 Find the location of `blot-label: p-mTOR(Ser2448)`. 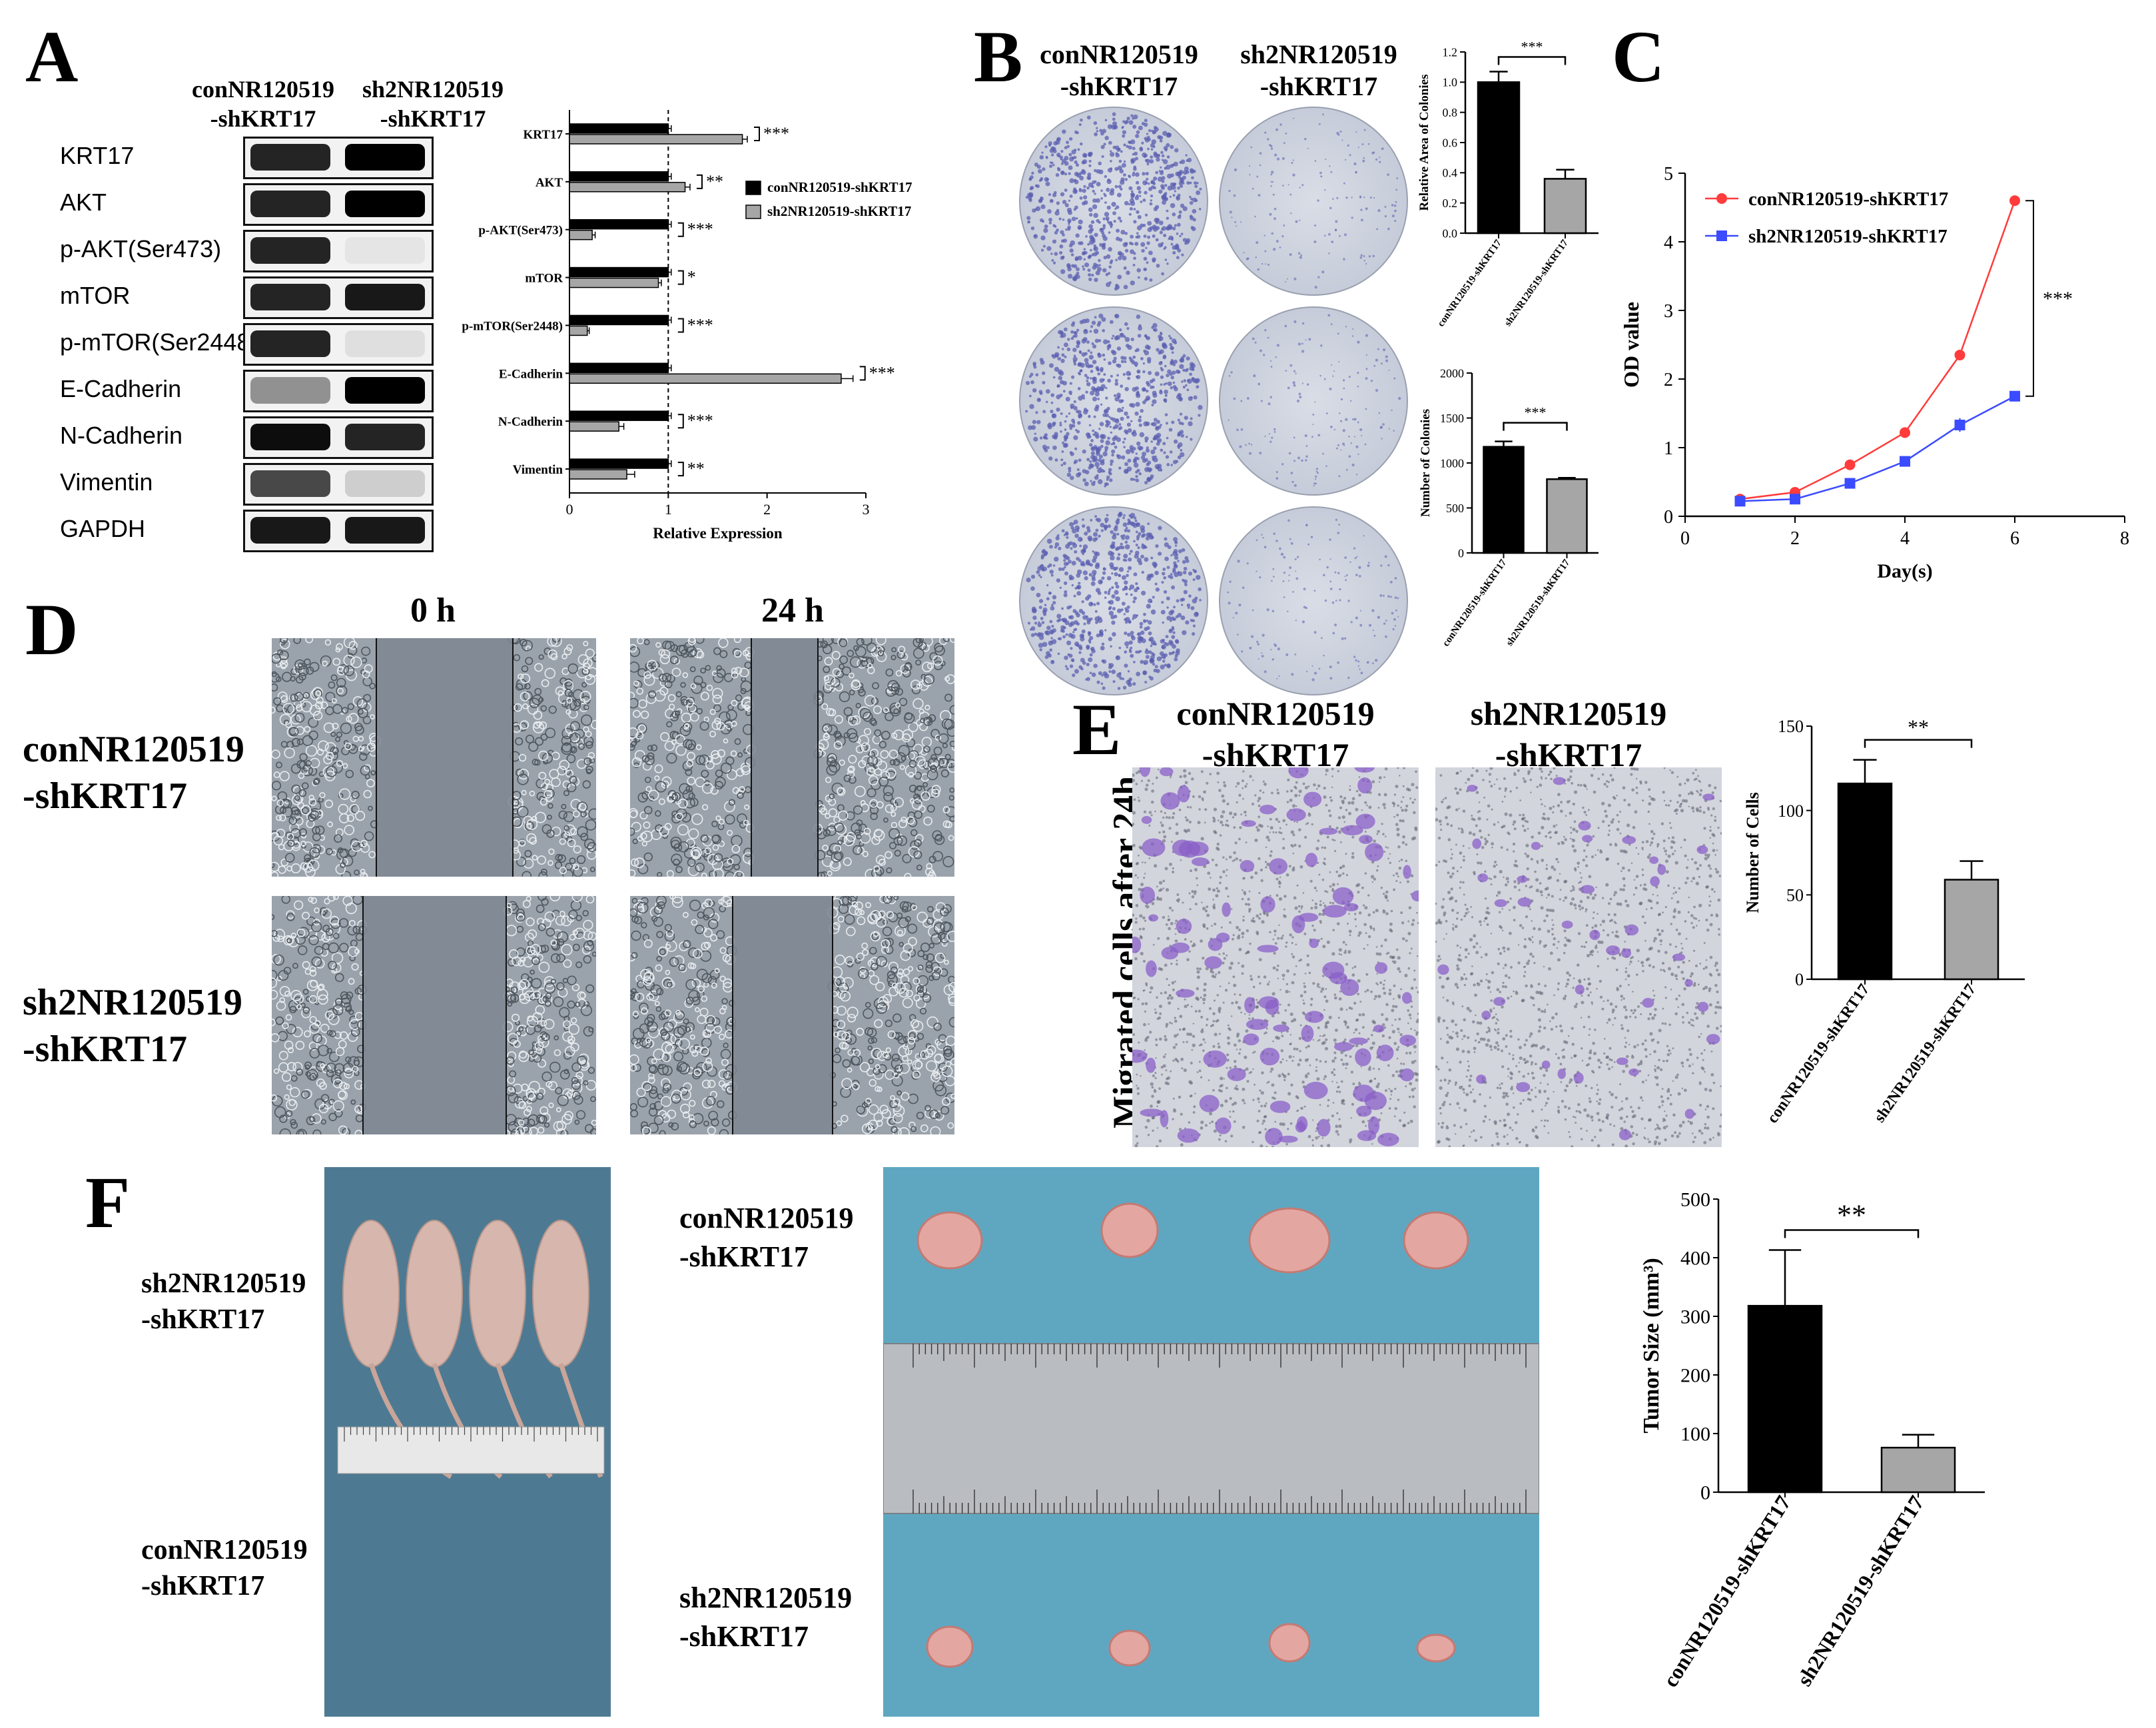

blot-label: p-mTOR(Ser2448) is located at coordinates (159, 342).